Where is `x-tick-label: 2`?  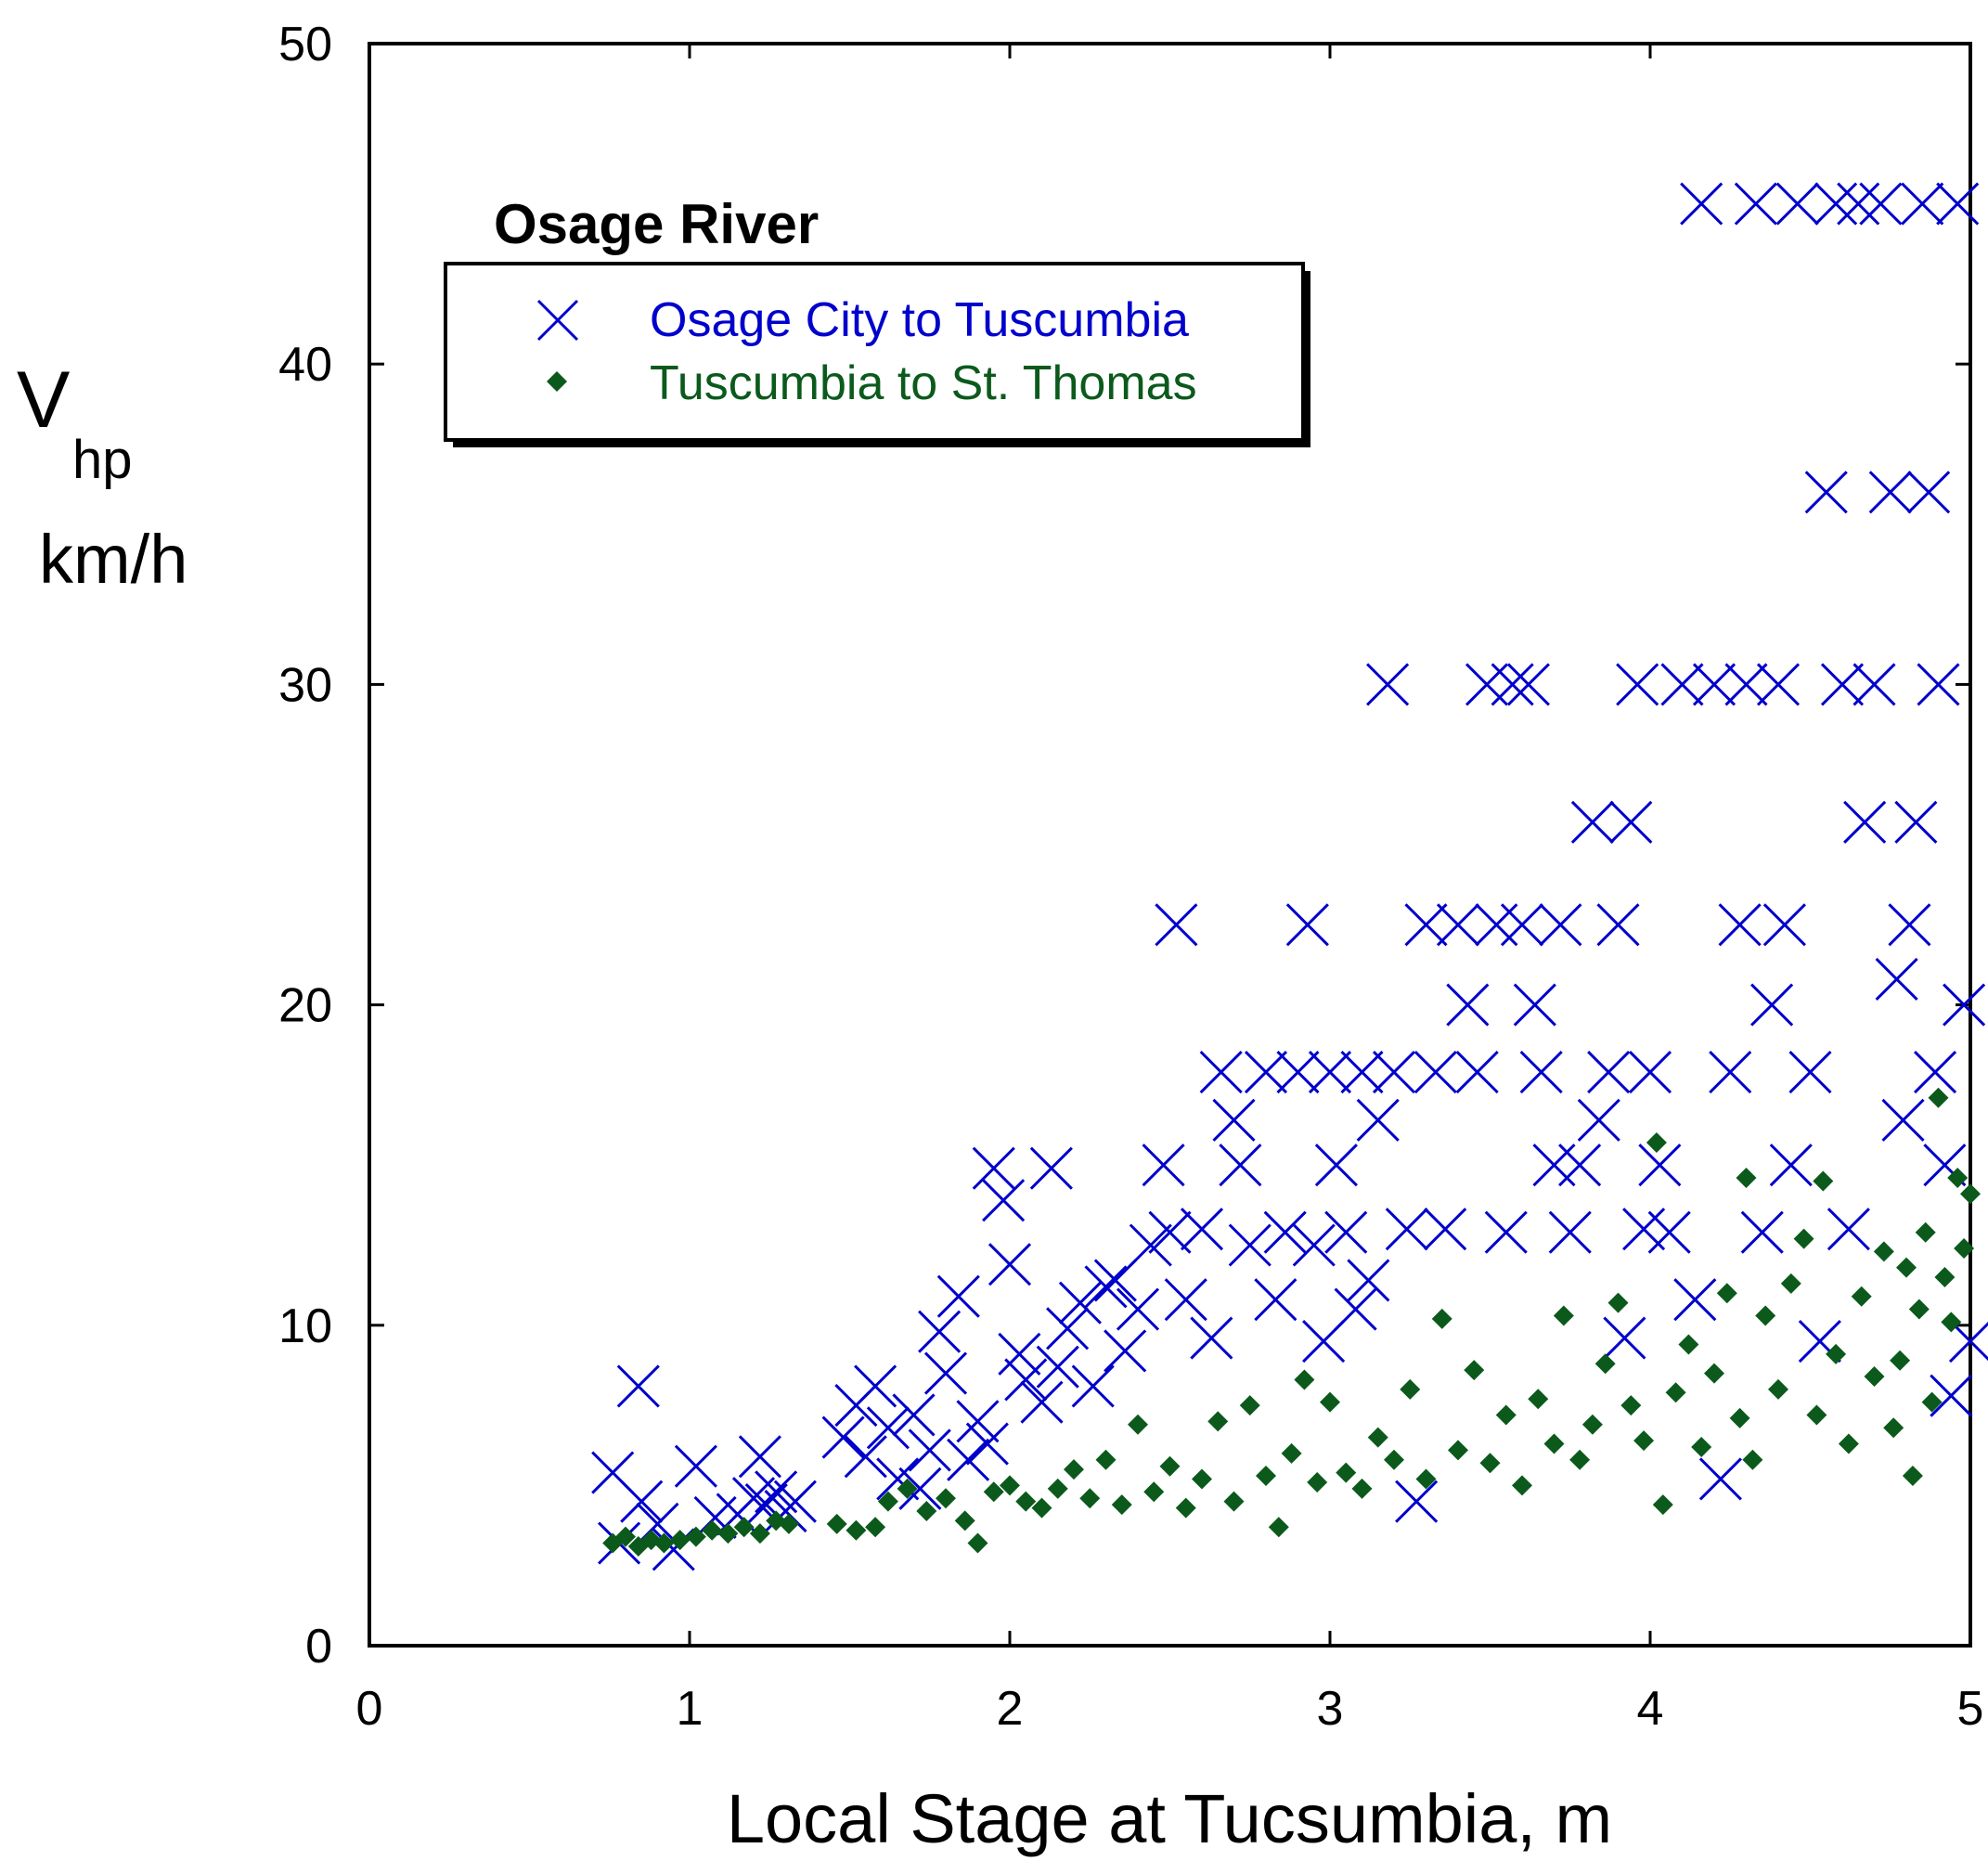
x-tick-label: 2 is located at coordinates (1010, 1709).